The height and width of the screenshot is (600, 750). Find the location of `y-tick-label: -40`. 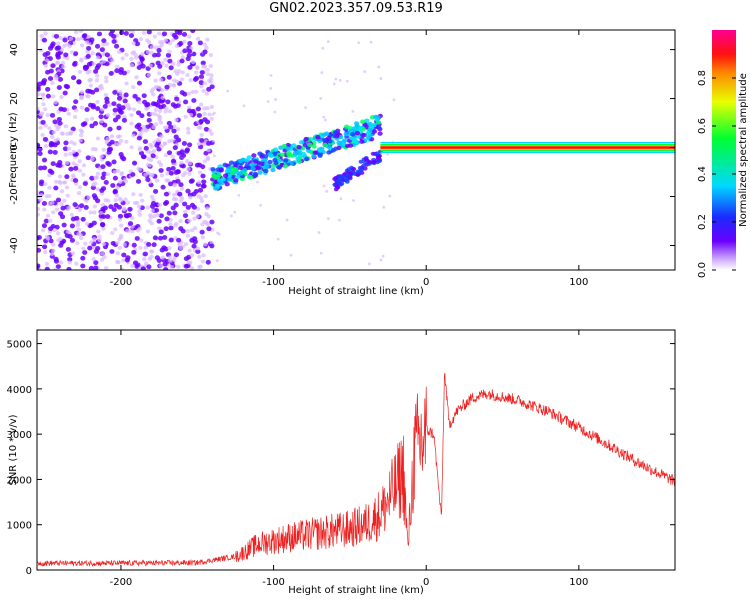

y-tick-label: -40 is located at coordinates (14, 245).